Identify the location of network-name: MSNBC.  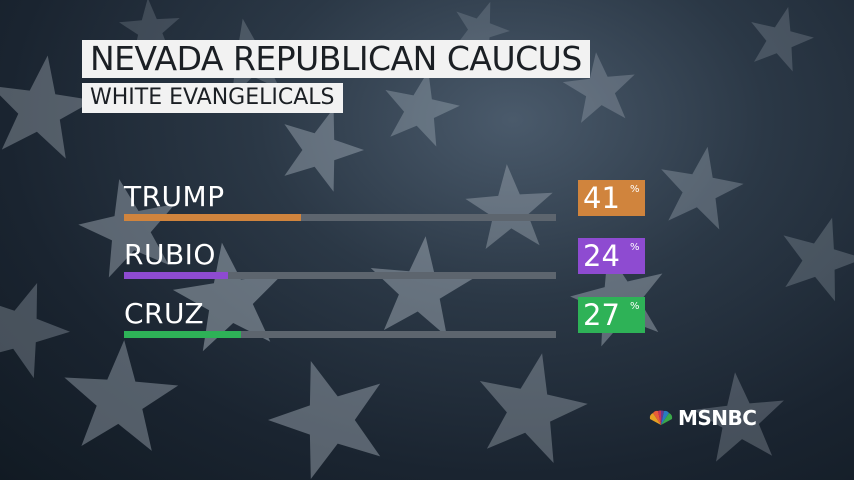
(717, 418).